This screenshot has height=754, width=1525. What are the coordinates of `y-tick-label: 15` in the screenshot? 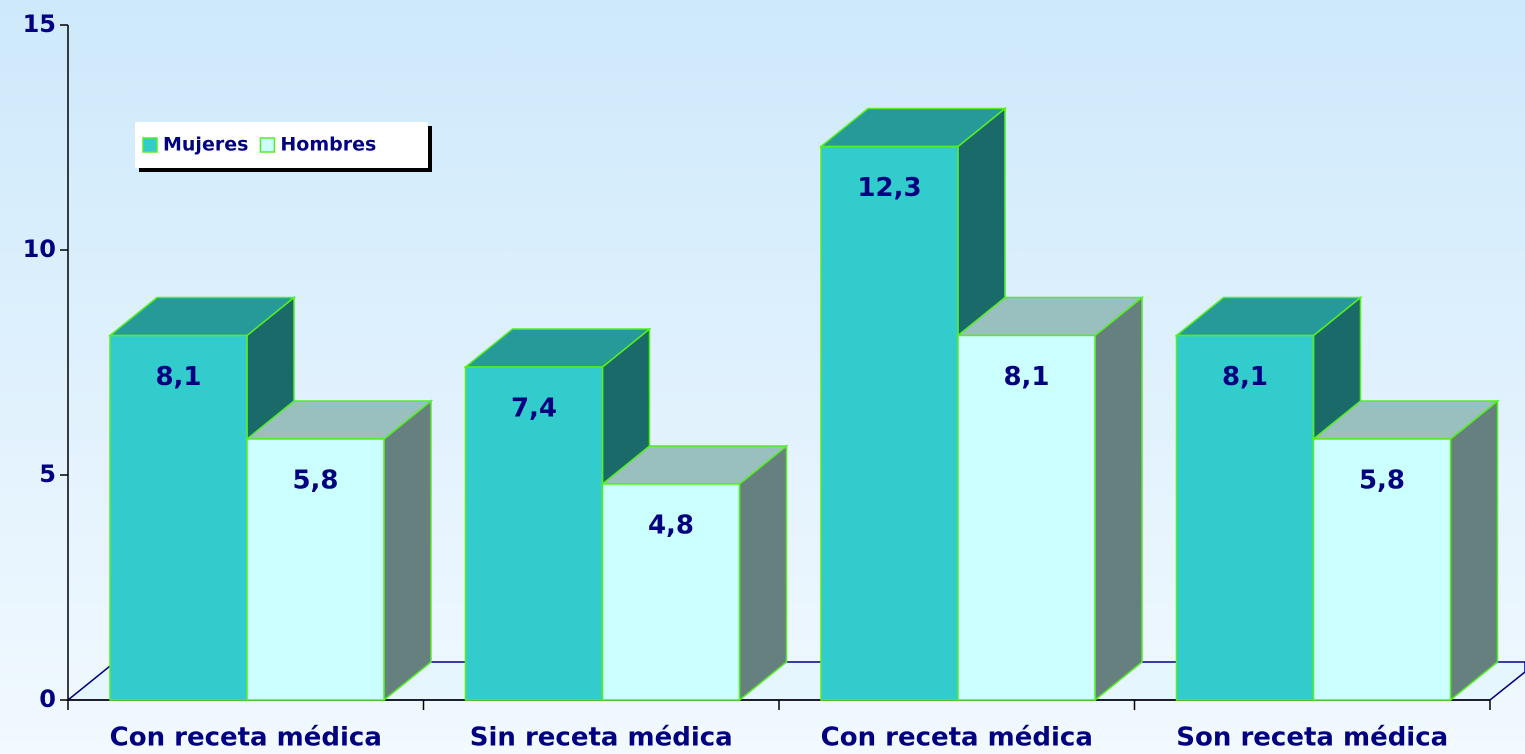 It's located at (39, 24).